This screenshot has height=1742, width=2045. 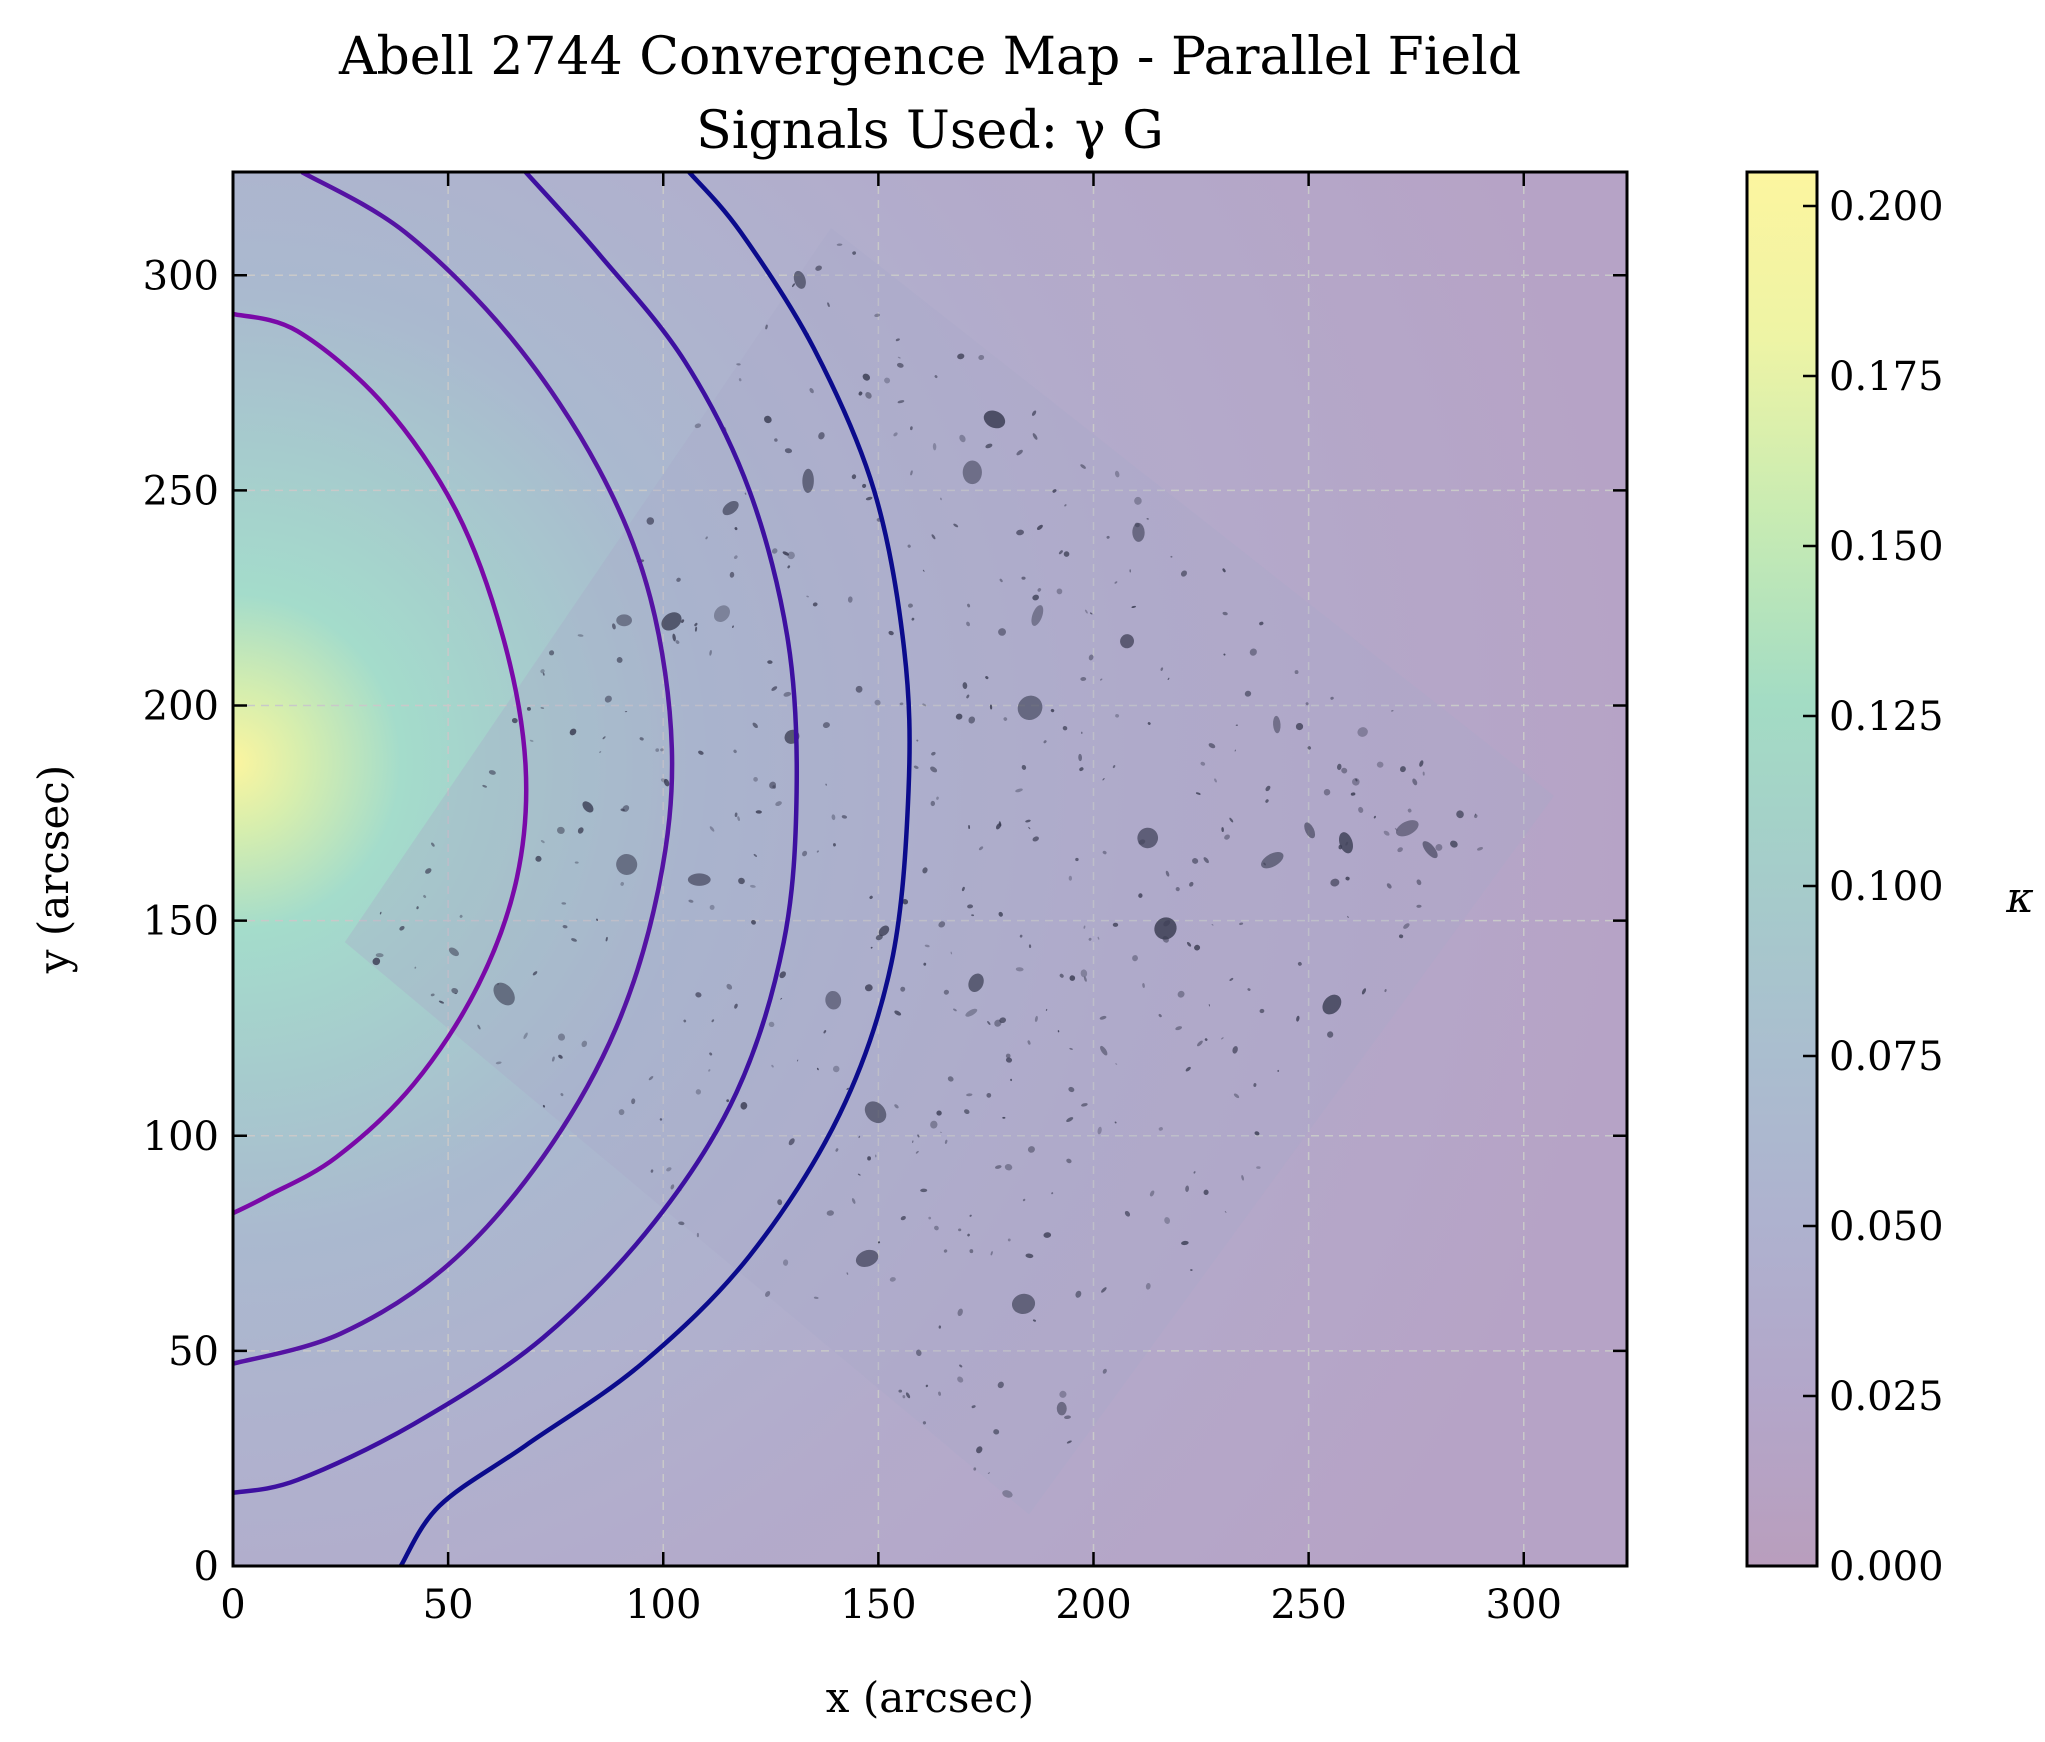 I want to click on colorbar-tick-label: 0.000, so click(x=1886, y=1567).